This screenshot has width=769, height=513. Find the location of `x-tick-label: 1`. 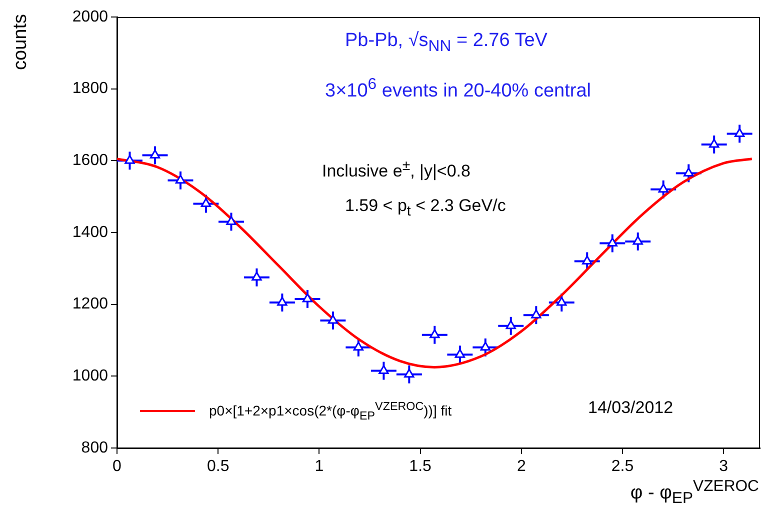

x-tick-label: 1 is located at coordinates (319, 467).